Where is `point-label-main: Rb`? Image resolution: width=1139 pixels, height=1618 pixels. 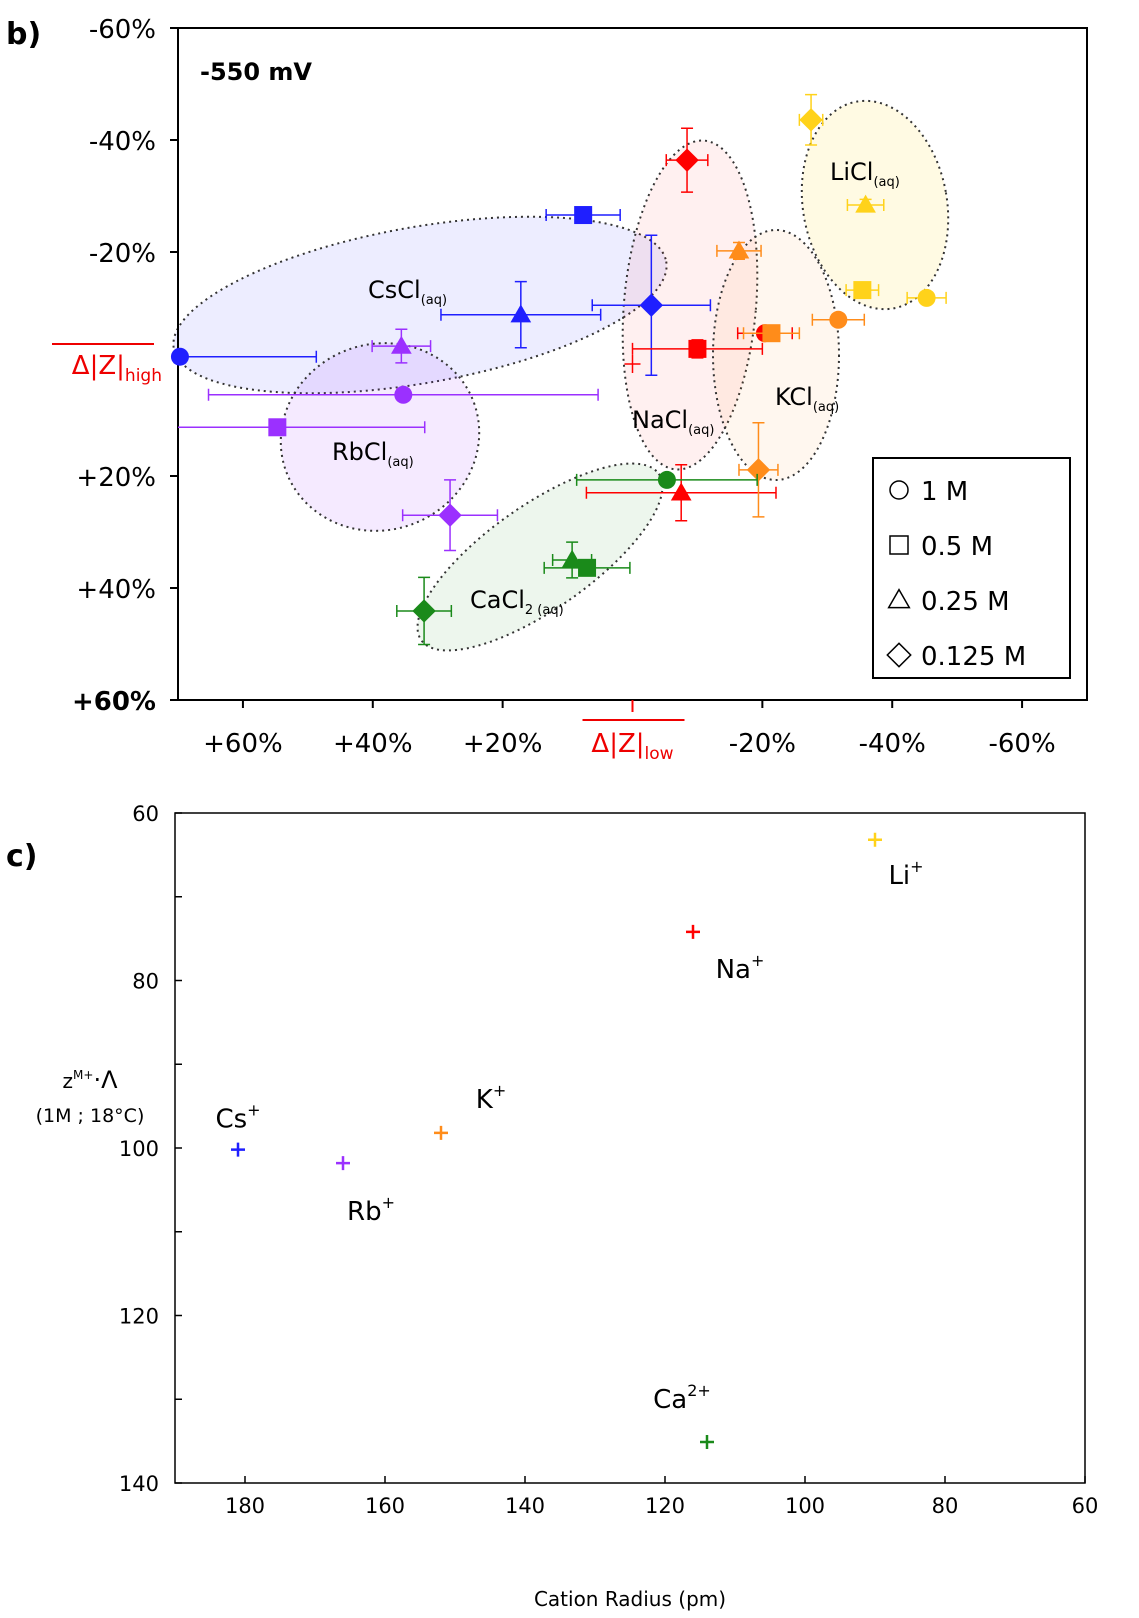
point-label-main: Rb is located at coordinates (364, 1212).